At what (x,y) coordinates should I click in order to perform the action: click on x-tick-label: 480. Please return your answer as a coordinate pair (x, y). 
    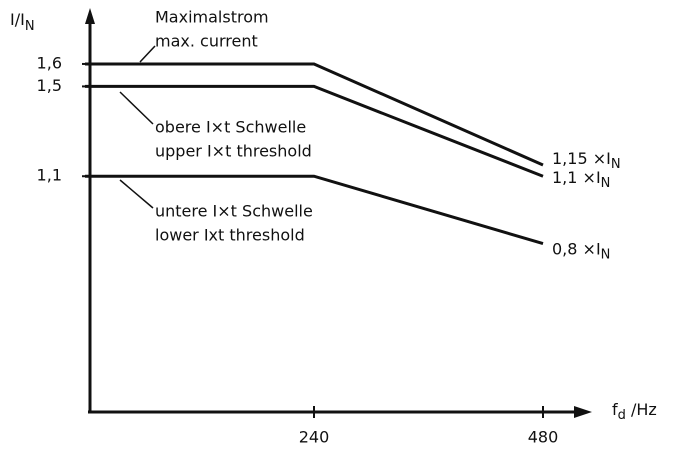
    Looking at the image, I should click on (543, 437).